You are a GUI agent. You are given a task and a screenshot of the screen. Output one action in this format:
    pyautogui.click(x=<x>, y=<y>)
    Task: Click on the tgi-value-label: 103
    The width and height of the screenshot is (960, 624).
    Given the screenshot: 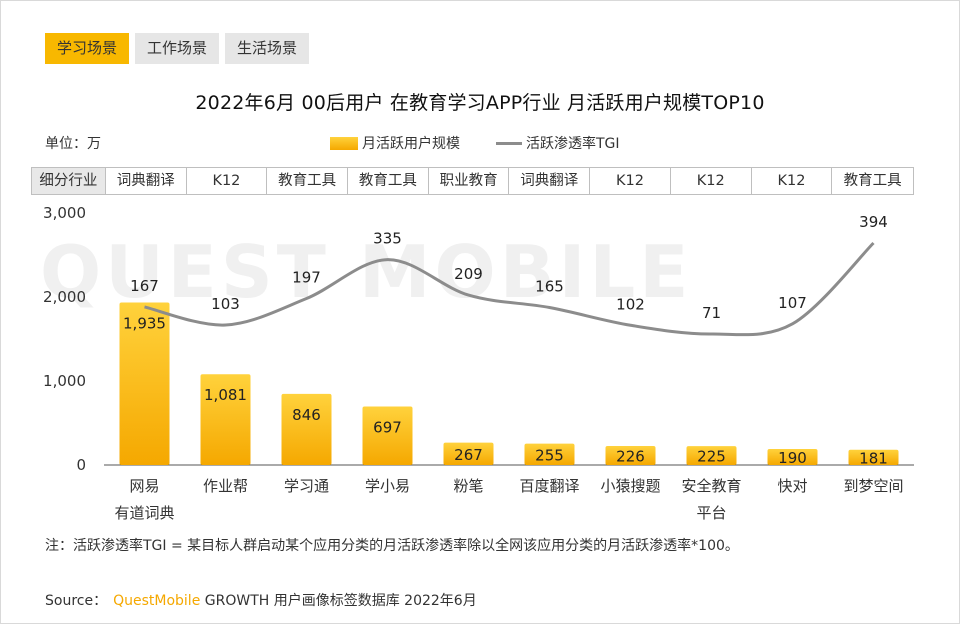 What is the action you would take?
    pyautogui.click(x=225, y=304)
    